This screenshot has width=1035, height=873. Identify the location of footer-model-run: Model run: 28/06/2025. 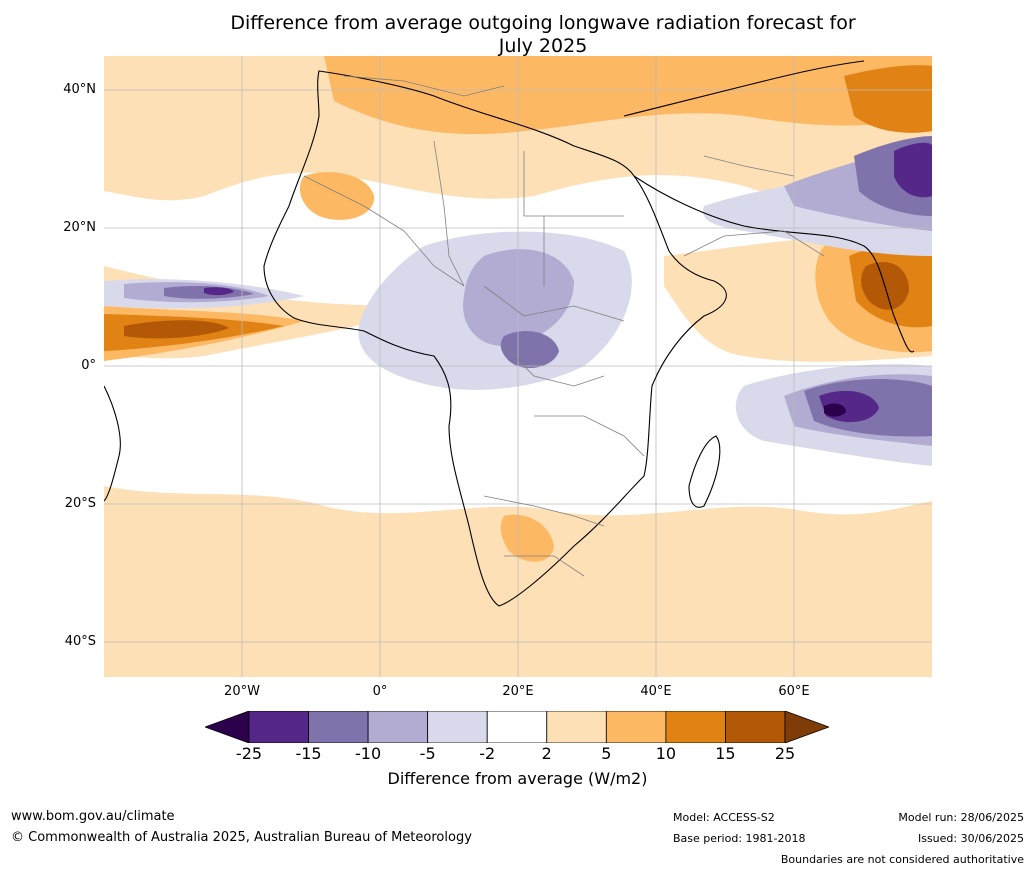
(961, 817).